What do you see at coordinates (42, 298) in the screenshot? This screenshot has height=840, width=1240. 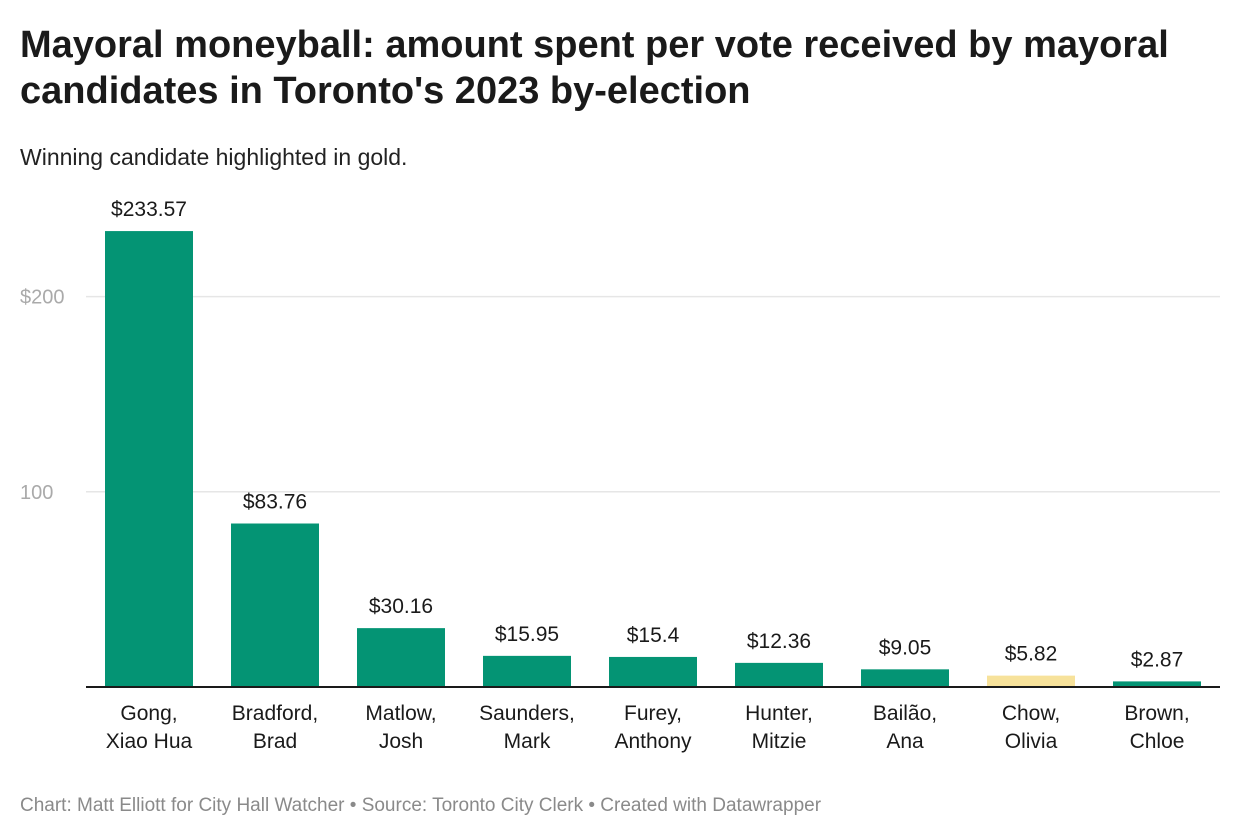 I see `y-tick-label: $200` at bounding box center [42, 298].